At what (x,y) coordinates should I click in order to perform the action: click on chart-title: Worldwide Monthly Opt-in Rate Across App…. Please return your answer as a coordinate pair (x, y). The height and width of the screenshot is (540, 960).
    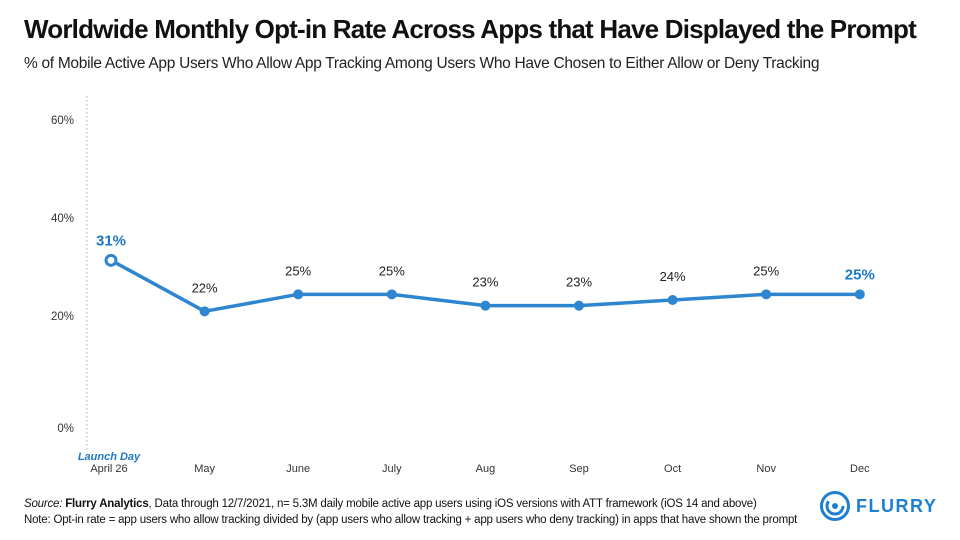
    Looking at the image, I should click on (470, 29).